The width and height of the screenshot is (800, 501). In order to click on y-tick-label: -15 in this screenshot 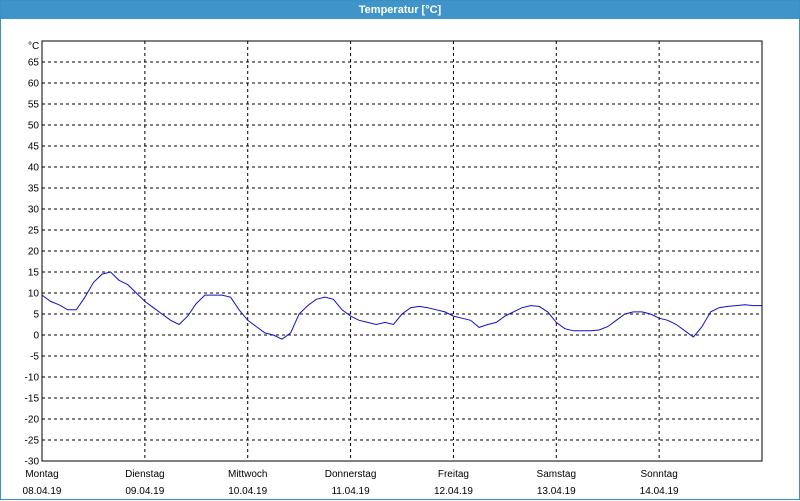, I will do `click(32, 399)`.